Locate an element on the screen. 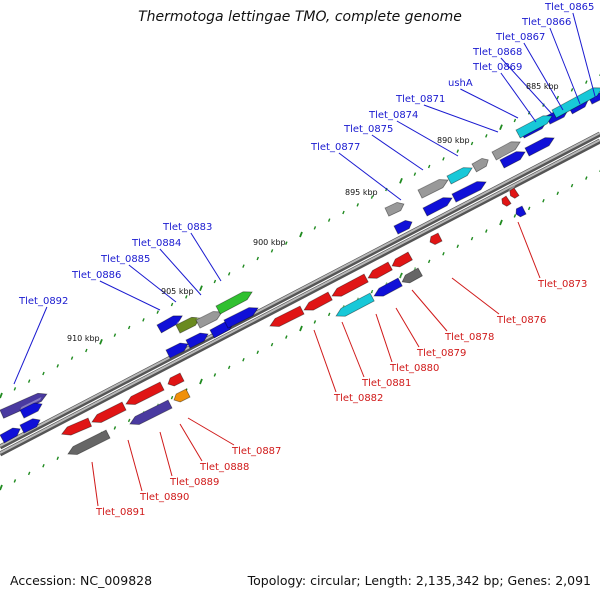  gene-label-tlet-0881: Tlet_0881 is located at coordinates (386, 383).